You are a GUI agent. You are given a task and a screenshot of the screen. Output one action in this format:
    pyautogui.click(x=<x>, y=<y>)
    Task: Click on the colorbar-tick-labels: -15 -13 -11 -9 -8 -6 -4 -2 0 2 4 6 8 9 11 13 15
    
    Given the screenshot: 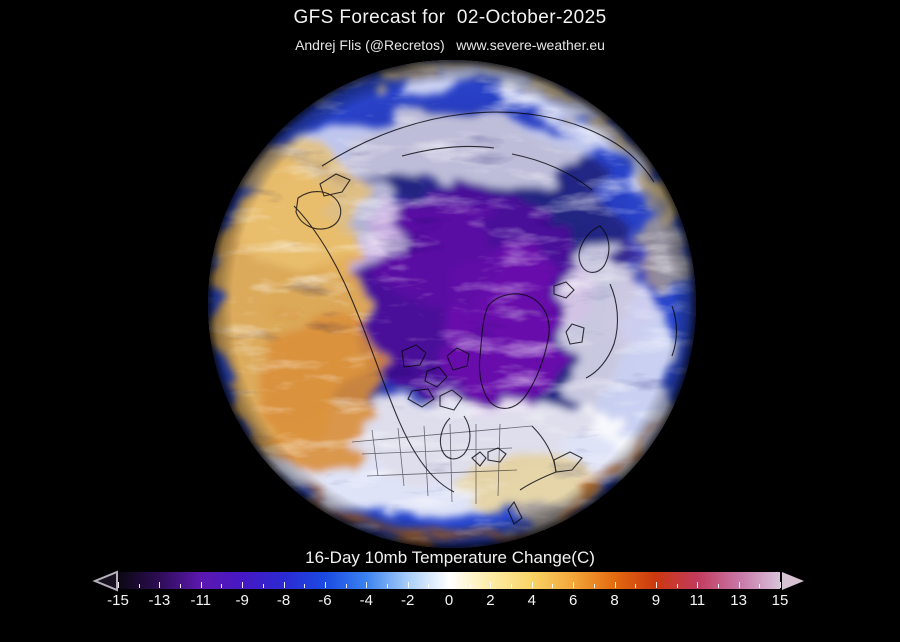 What is the action you would take?
    pyautogui.click(x=447, y=601)
    